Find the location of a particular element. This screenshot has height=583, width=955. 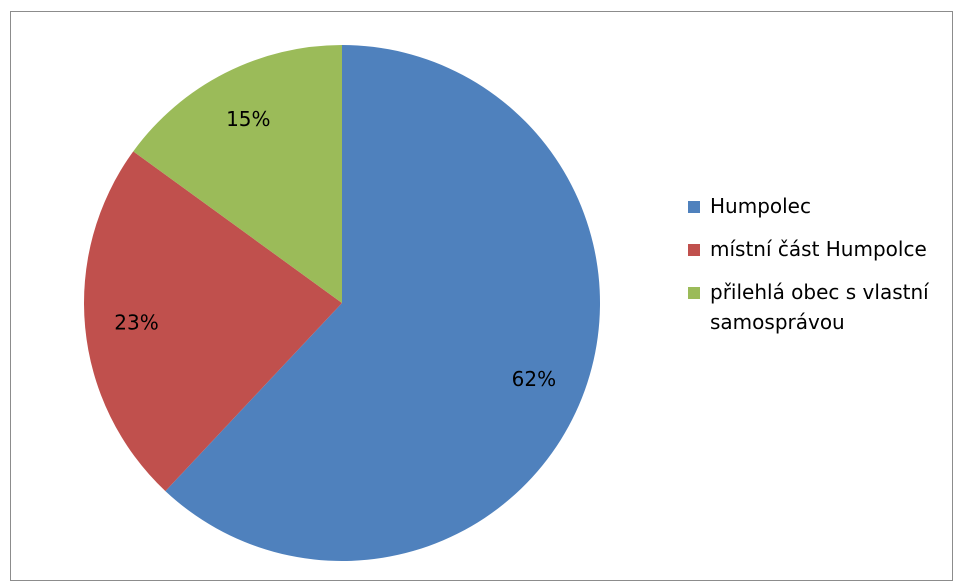

pie-slice-prilehla-obec is located at coordinates (237, 173).